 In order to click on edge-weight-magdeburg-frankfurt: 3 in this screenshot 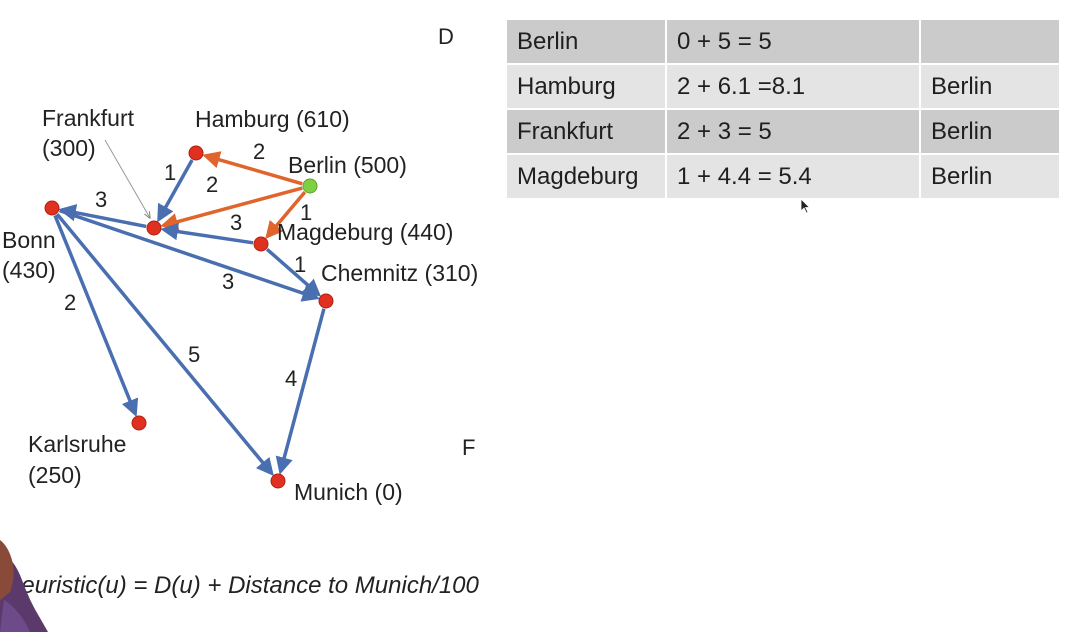, I will do `click(236, 222)`.